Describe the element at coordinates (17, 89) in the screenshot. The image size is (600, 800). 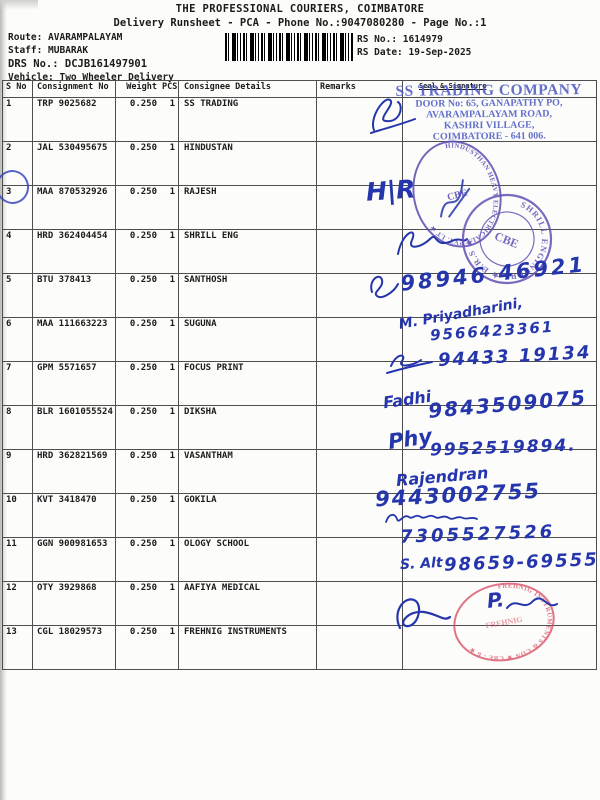
I see `header-sno: S No` at that location.